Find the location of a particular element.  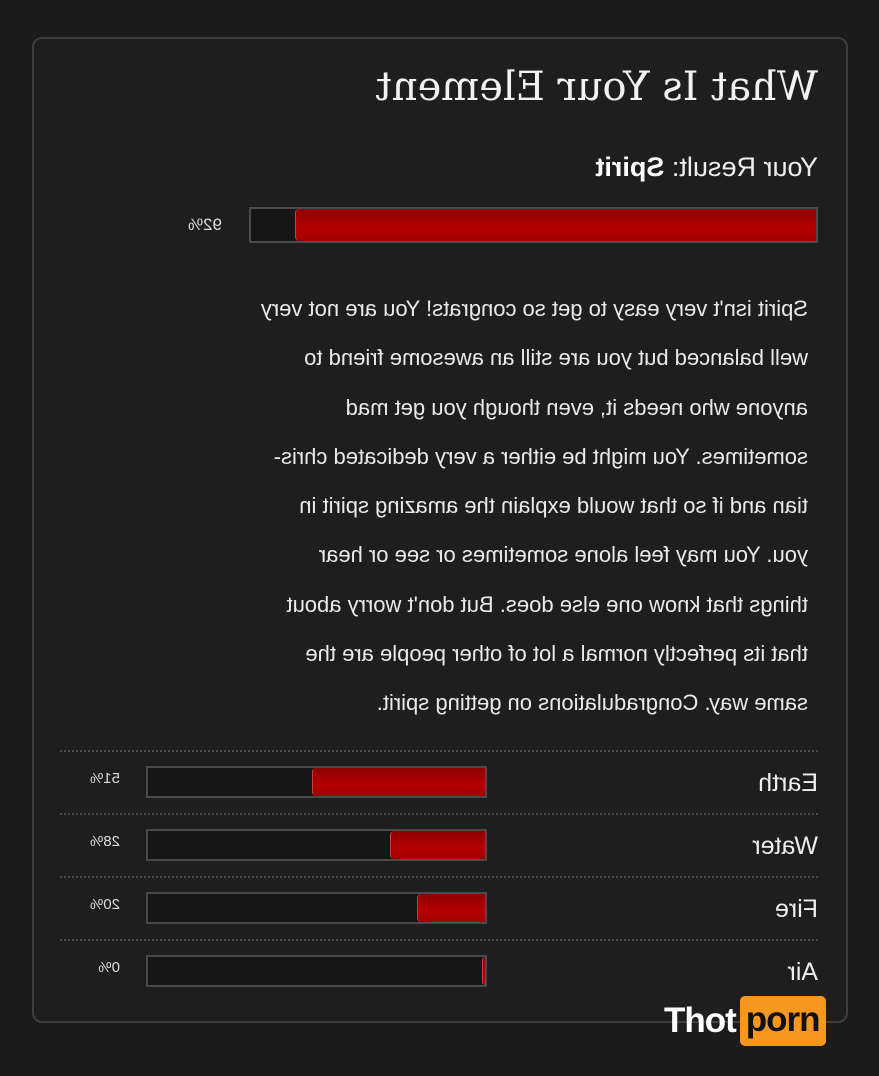

result-progress-fill is located at coordinates (555, 225).